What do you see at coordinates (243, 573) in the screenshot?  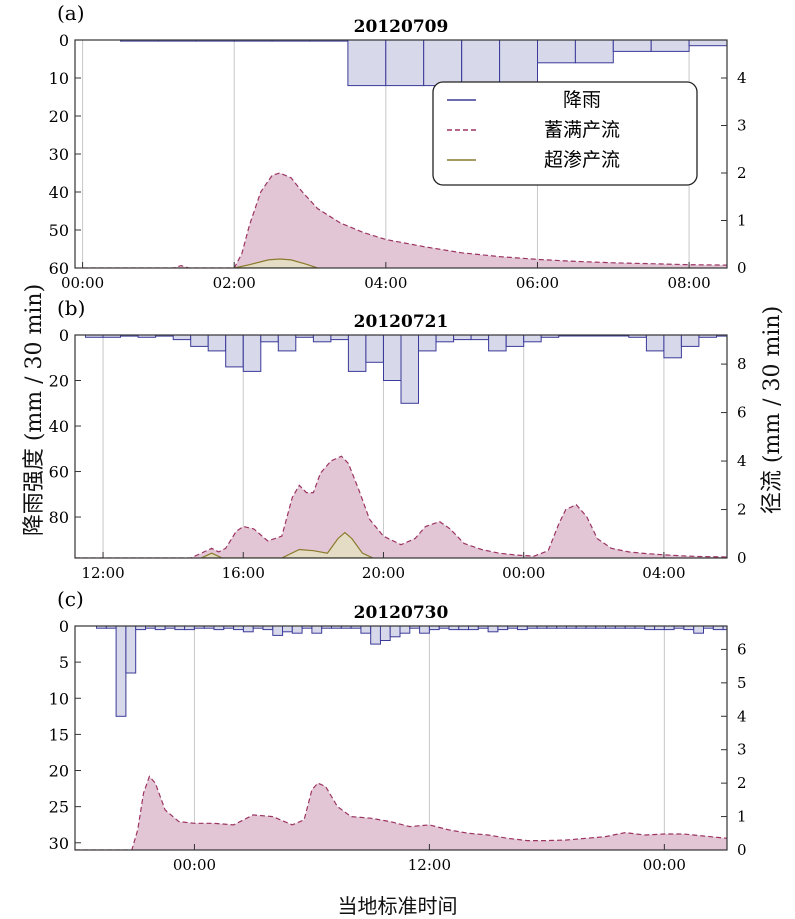 I see `x-tick-label: 16:00` at bounding box center [243, 573].